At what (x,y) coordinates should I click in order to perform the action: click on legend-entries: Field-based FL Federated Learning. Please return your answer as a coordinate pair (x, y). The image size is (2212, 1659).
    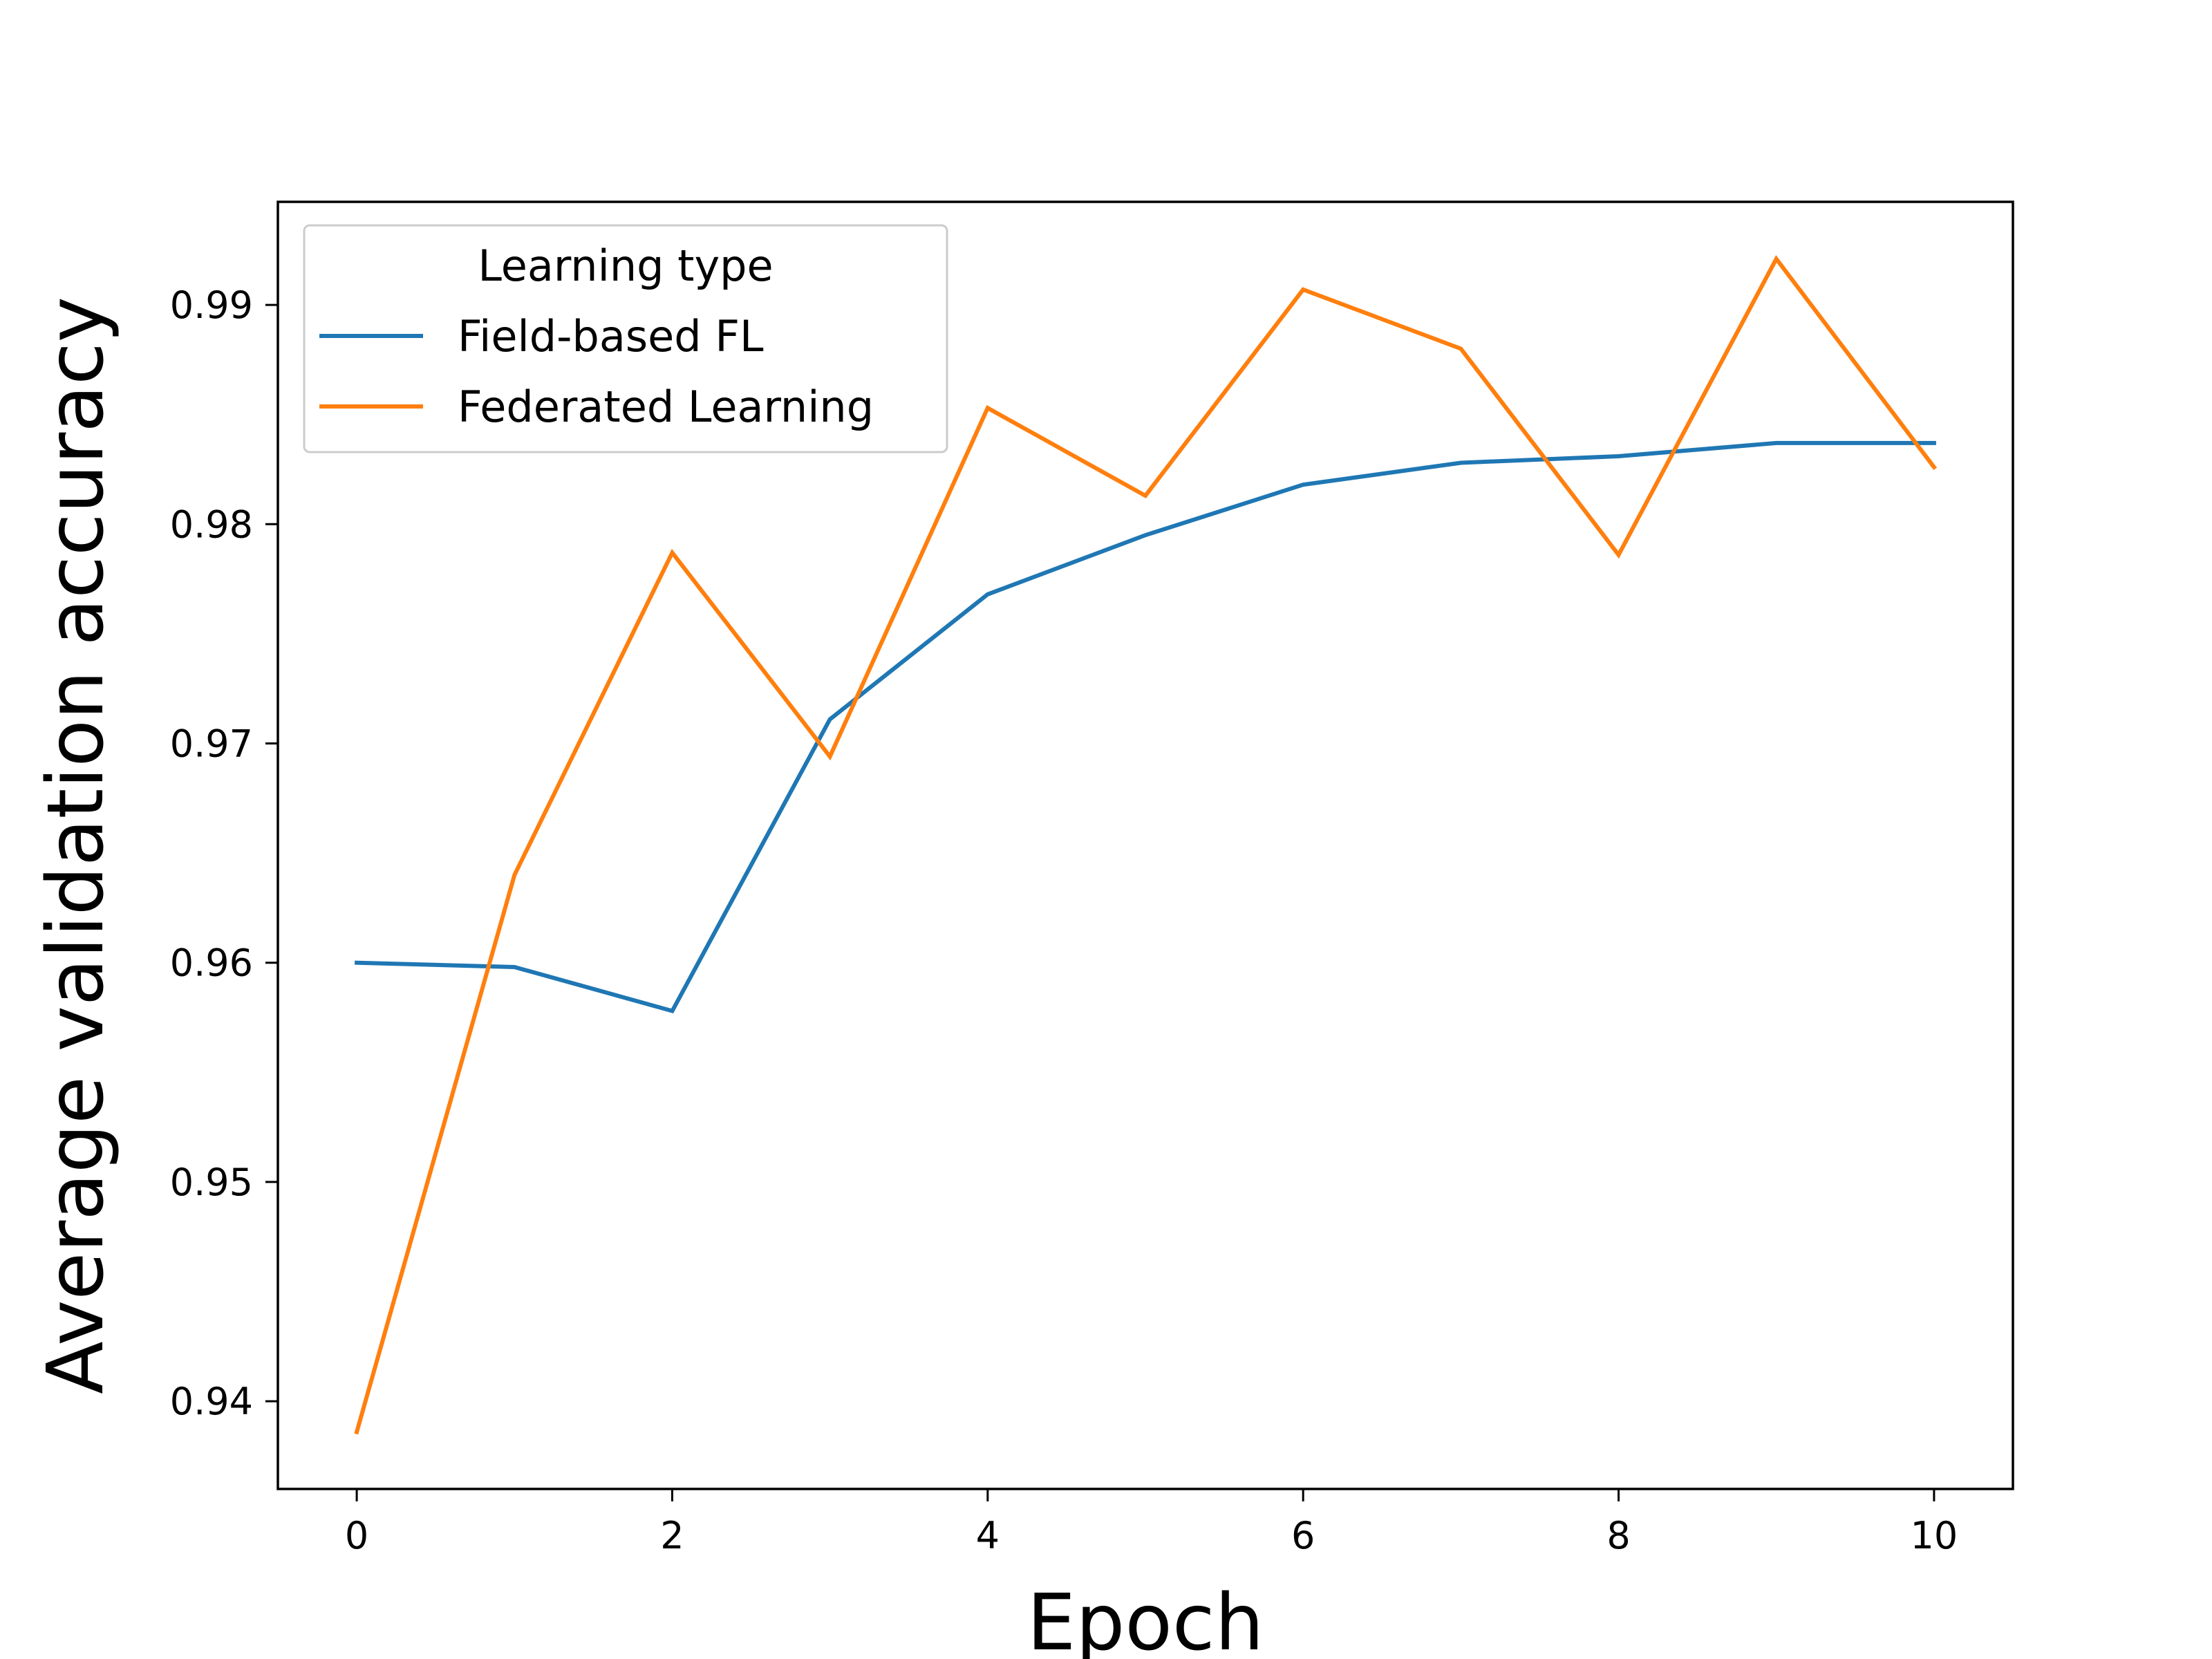
    Looking at the image, I should click on (596, 371).